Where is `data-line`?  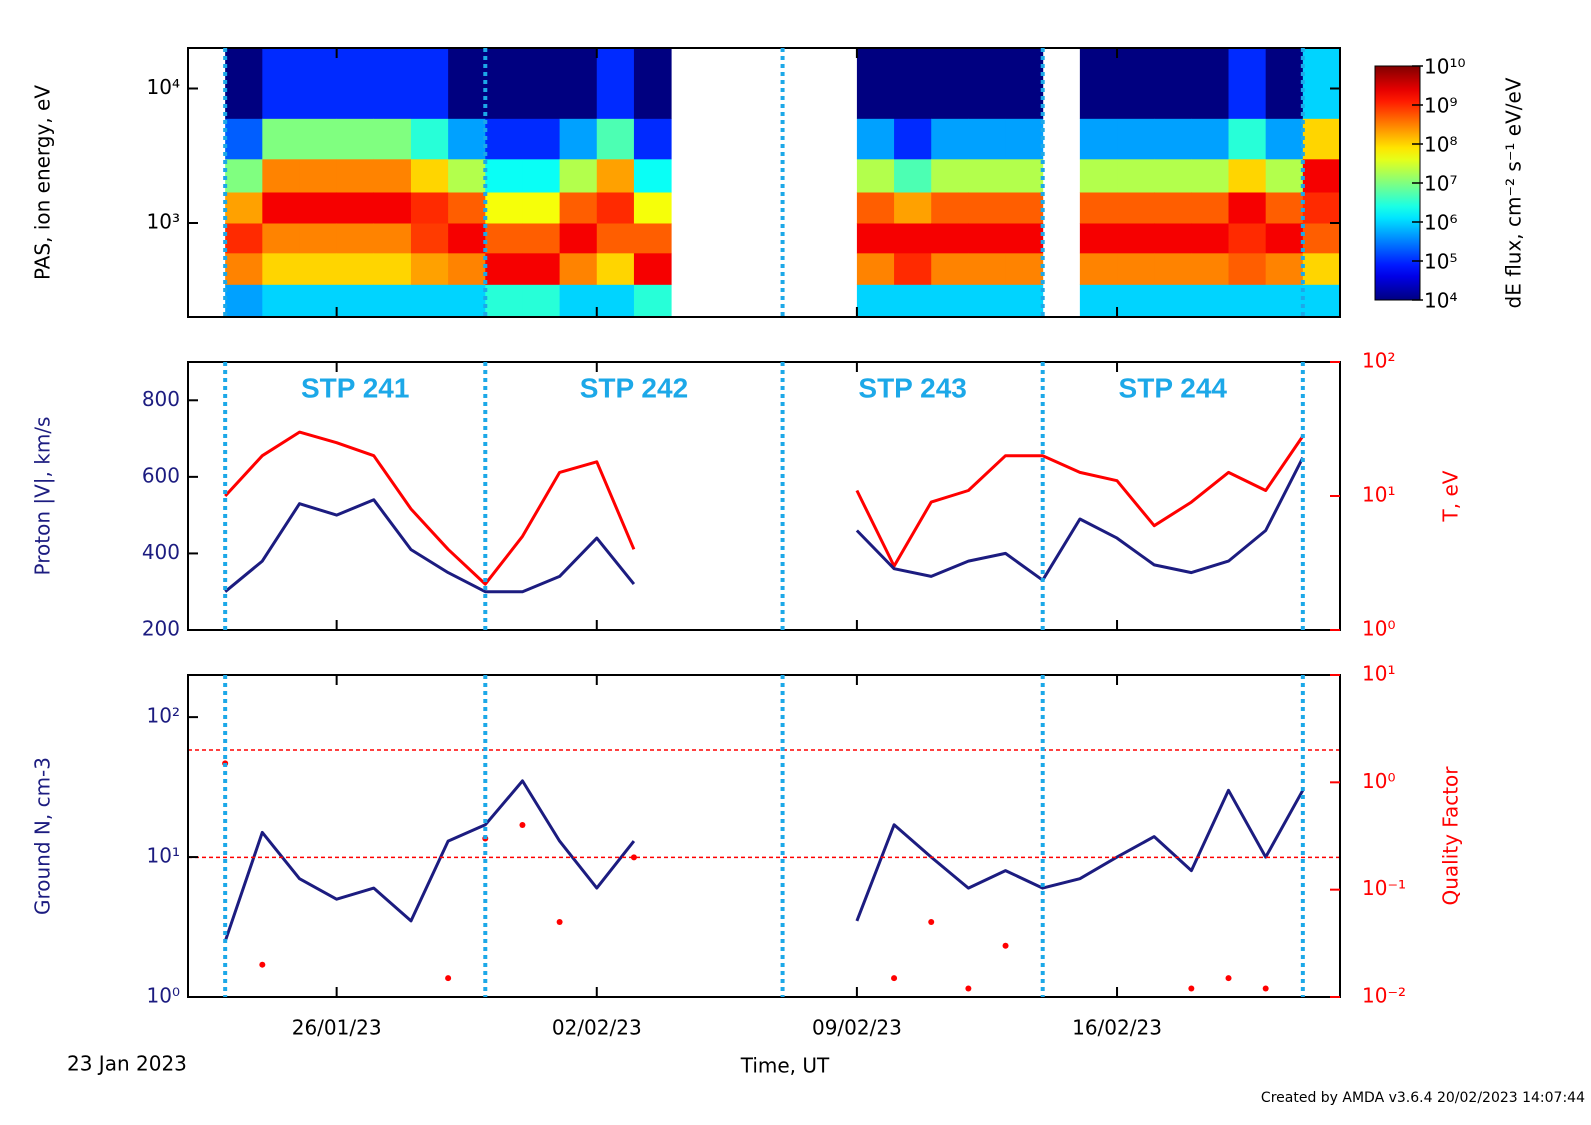
data-line is located at coordinates (764, 860).